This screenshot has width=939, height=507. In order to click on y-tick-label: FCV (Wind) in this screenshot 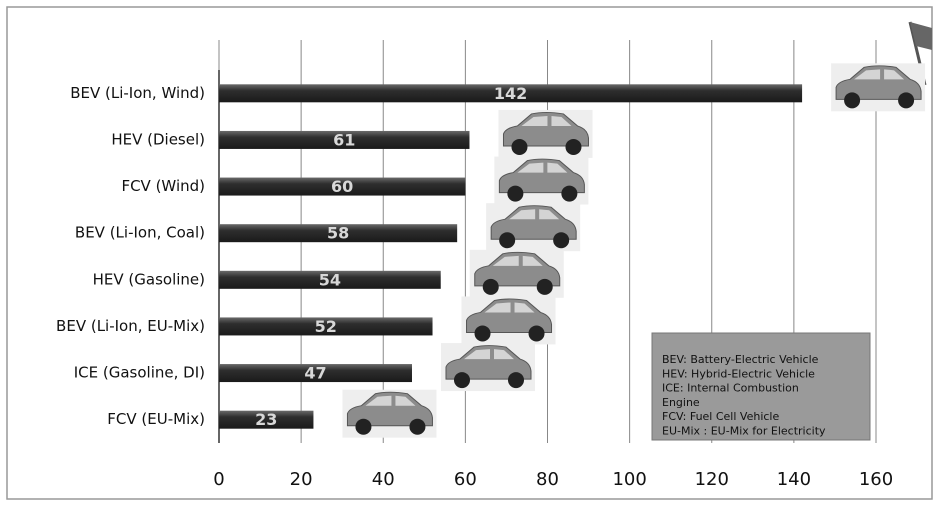, I will do `click(163, 186)`.